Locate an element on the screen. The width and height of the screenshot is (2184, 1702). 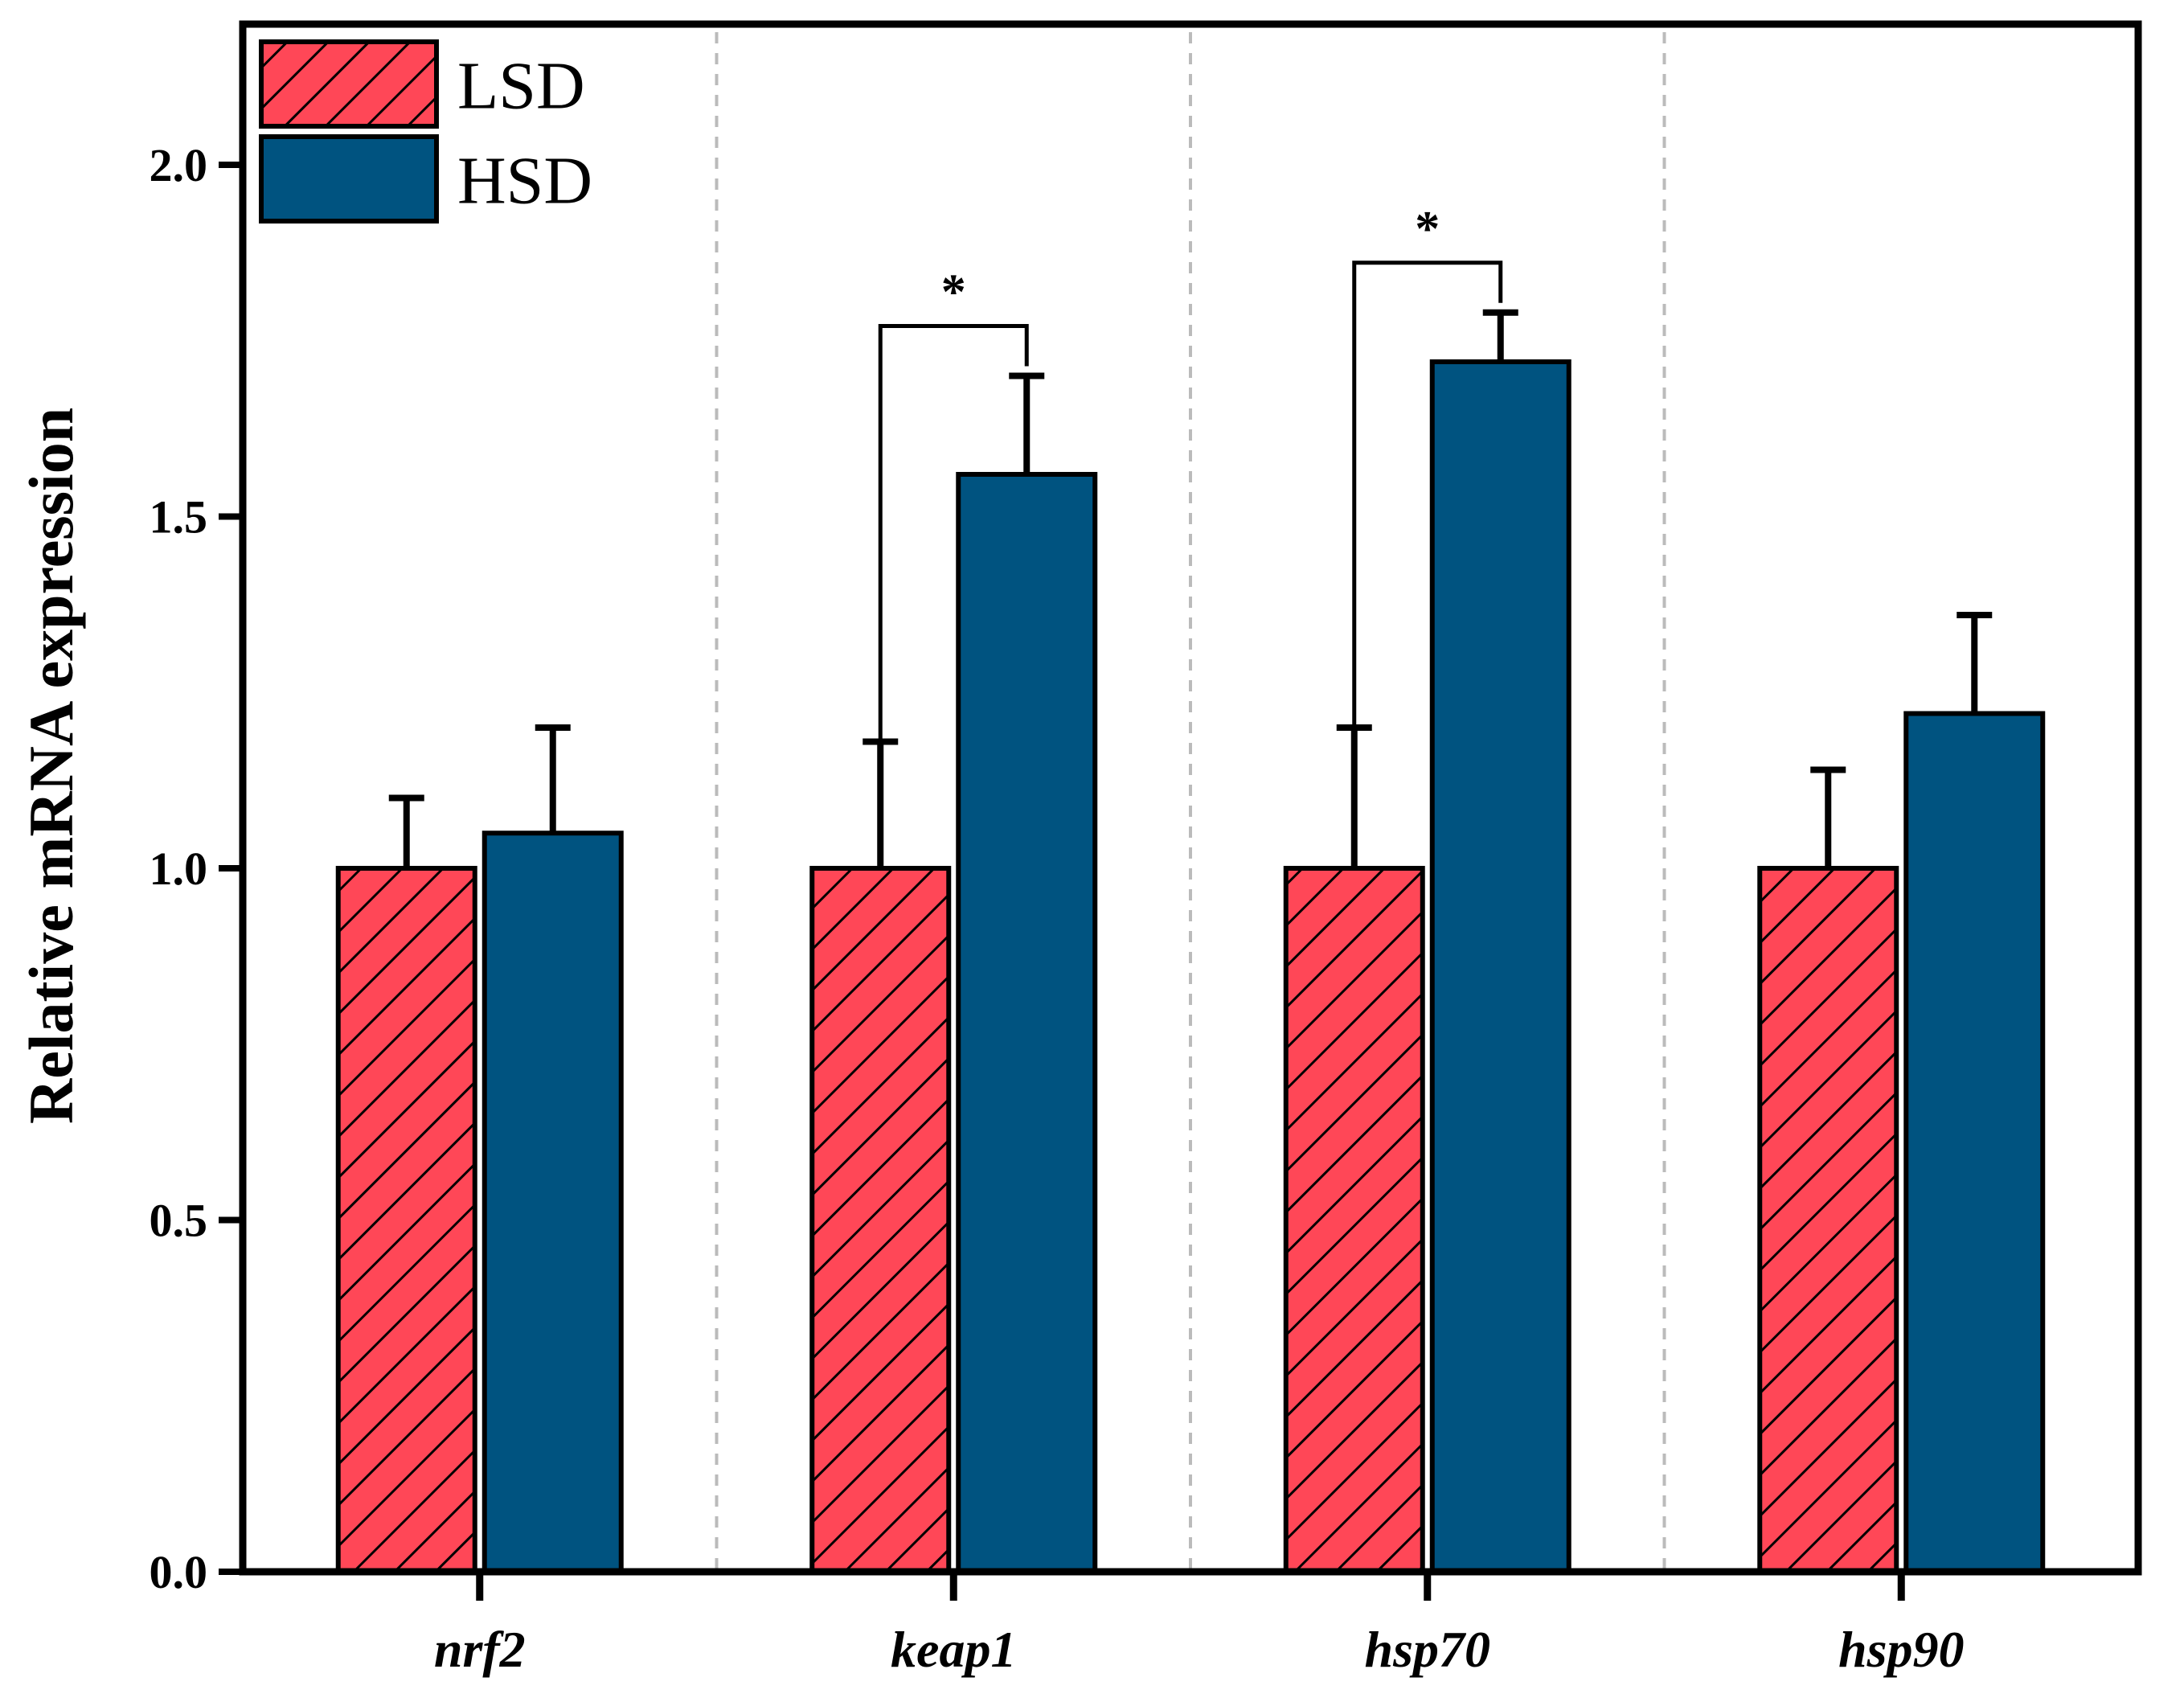
bar-hsd-nrf2 is located at coordinates (552, 1202).